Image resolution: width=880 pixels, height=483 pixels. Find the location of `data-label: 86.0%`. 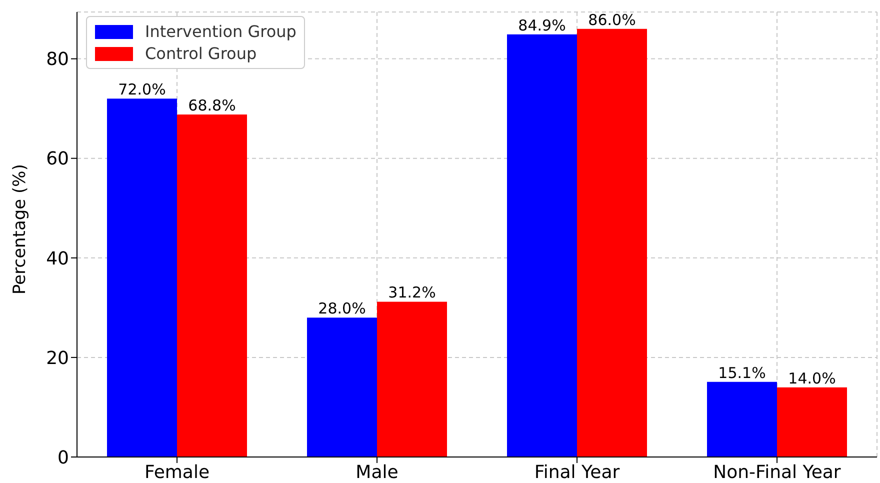

data-label: 86.0% is located at coordinates (612, 19).